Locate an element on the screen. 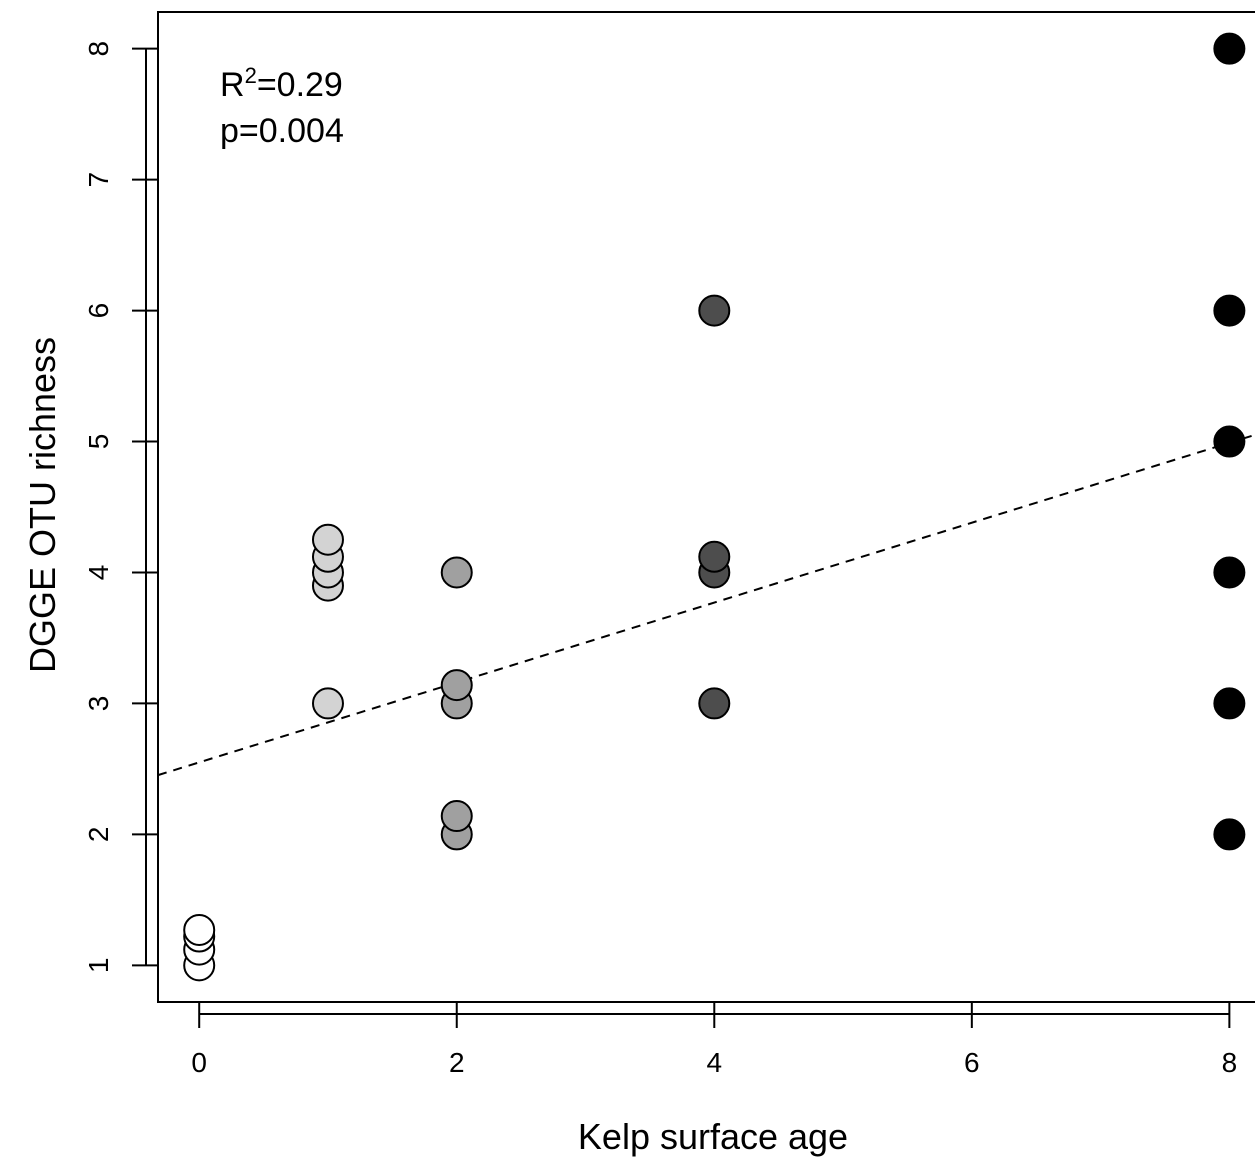  y-tick-label: 7 is located at coordinates (98, 180).